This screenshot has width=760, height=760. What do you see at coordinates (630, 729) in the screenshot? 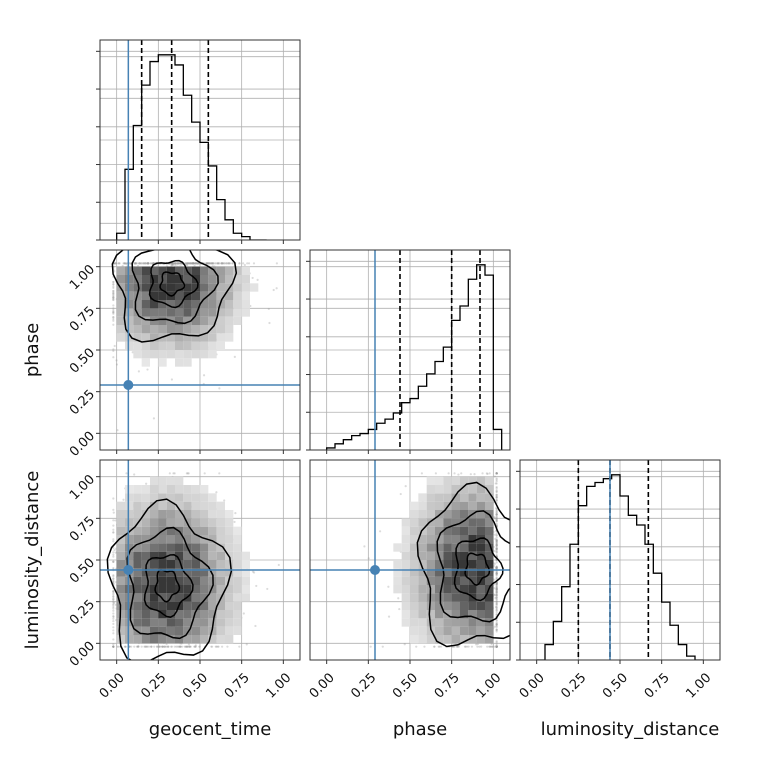
I see `x-axis-label-luminosity_distance: luminosity_distance` at bounding box center [630, 729].